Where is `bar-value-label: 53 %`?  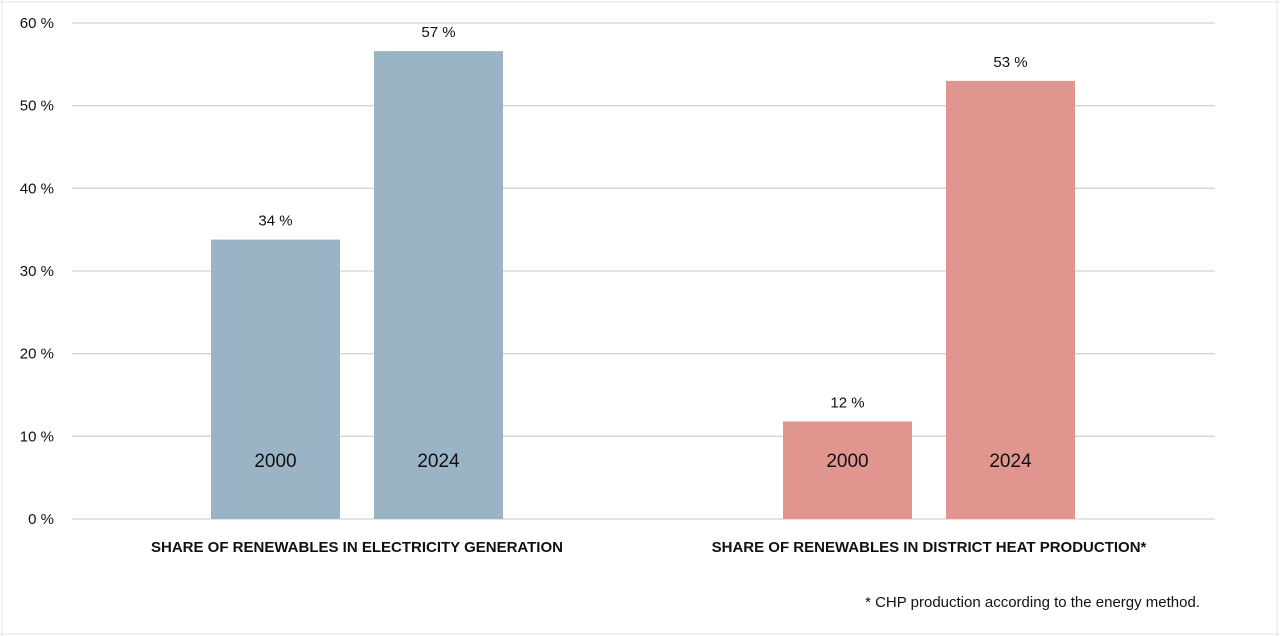
bar-value-label: 53 % is located at coordinates (1010, 62).